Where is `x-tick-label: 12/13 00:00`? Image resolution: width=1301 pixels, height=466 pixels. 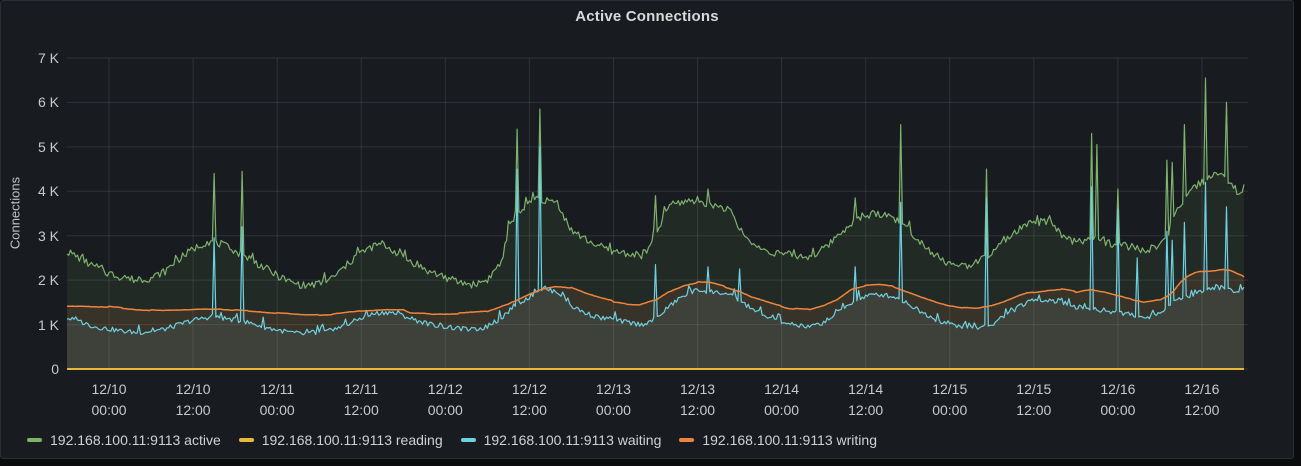 x-tick-label: 12/13 00:00 is located at coordinates (613, 399).